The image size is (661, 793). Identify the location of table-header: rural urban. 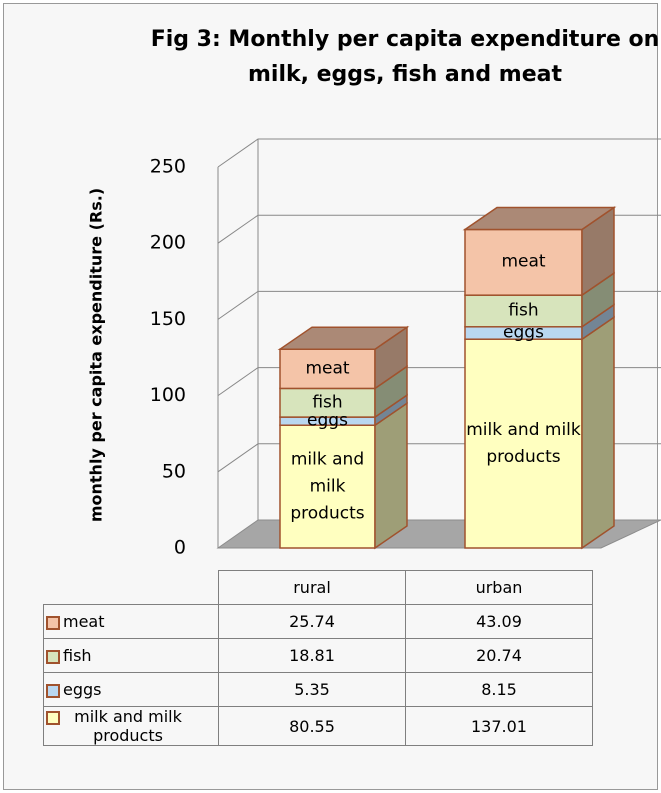
(318, 587).